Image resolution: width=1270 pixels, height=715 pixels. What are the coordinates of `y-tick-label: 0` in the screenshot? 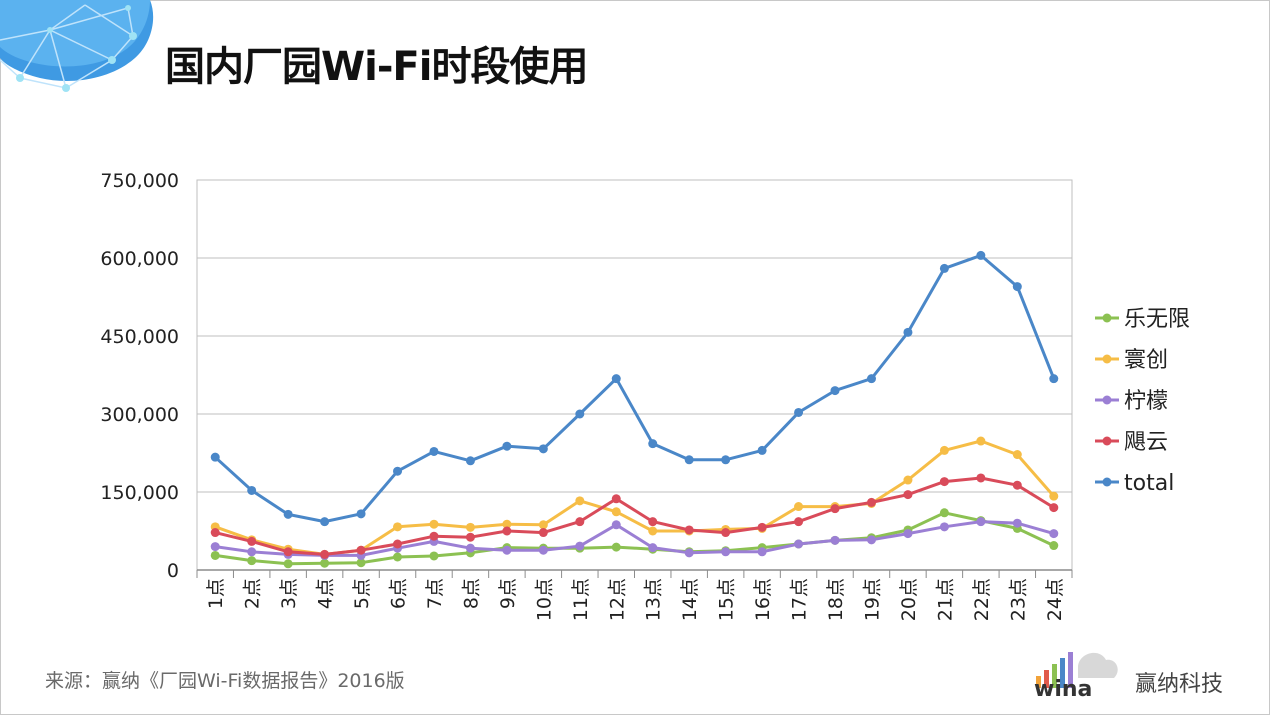 It's located at (173, 571).